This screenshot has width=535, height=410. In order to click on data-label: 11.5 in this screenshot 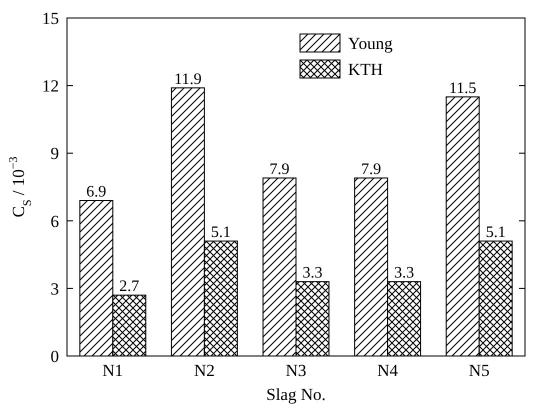, I will do `click(462, 88)`.